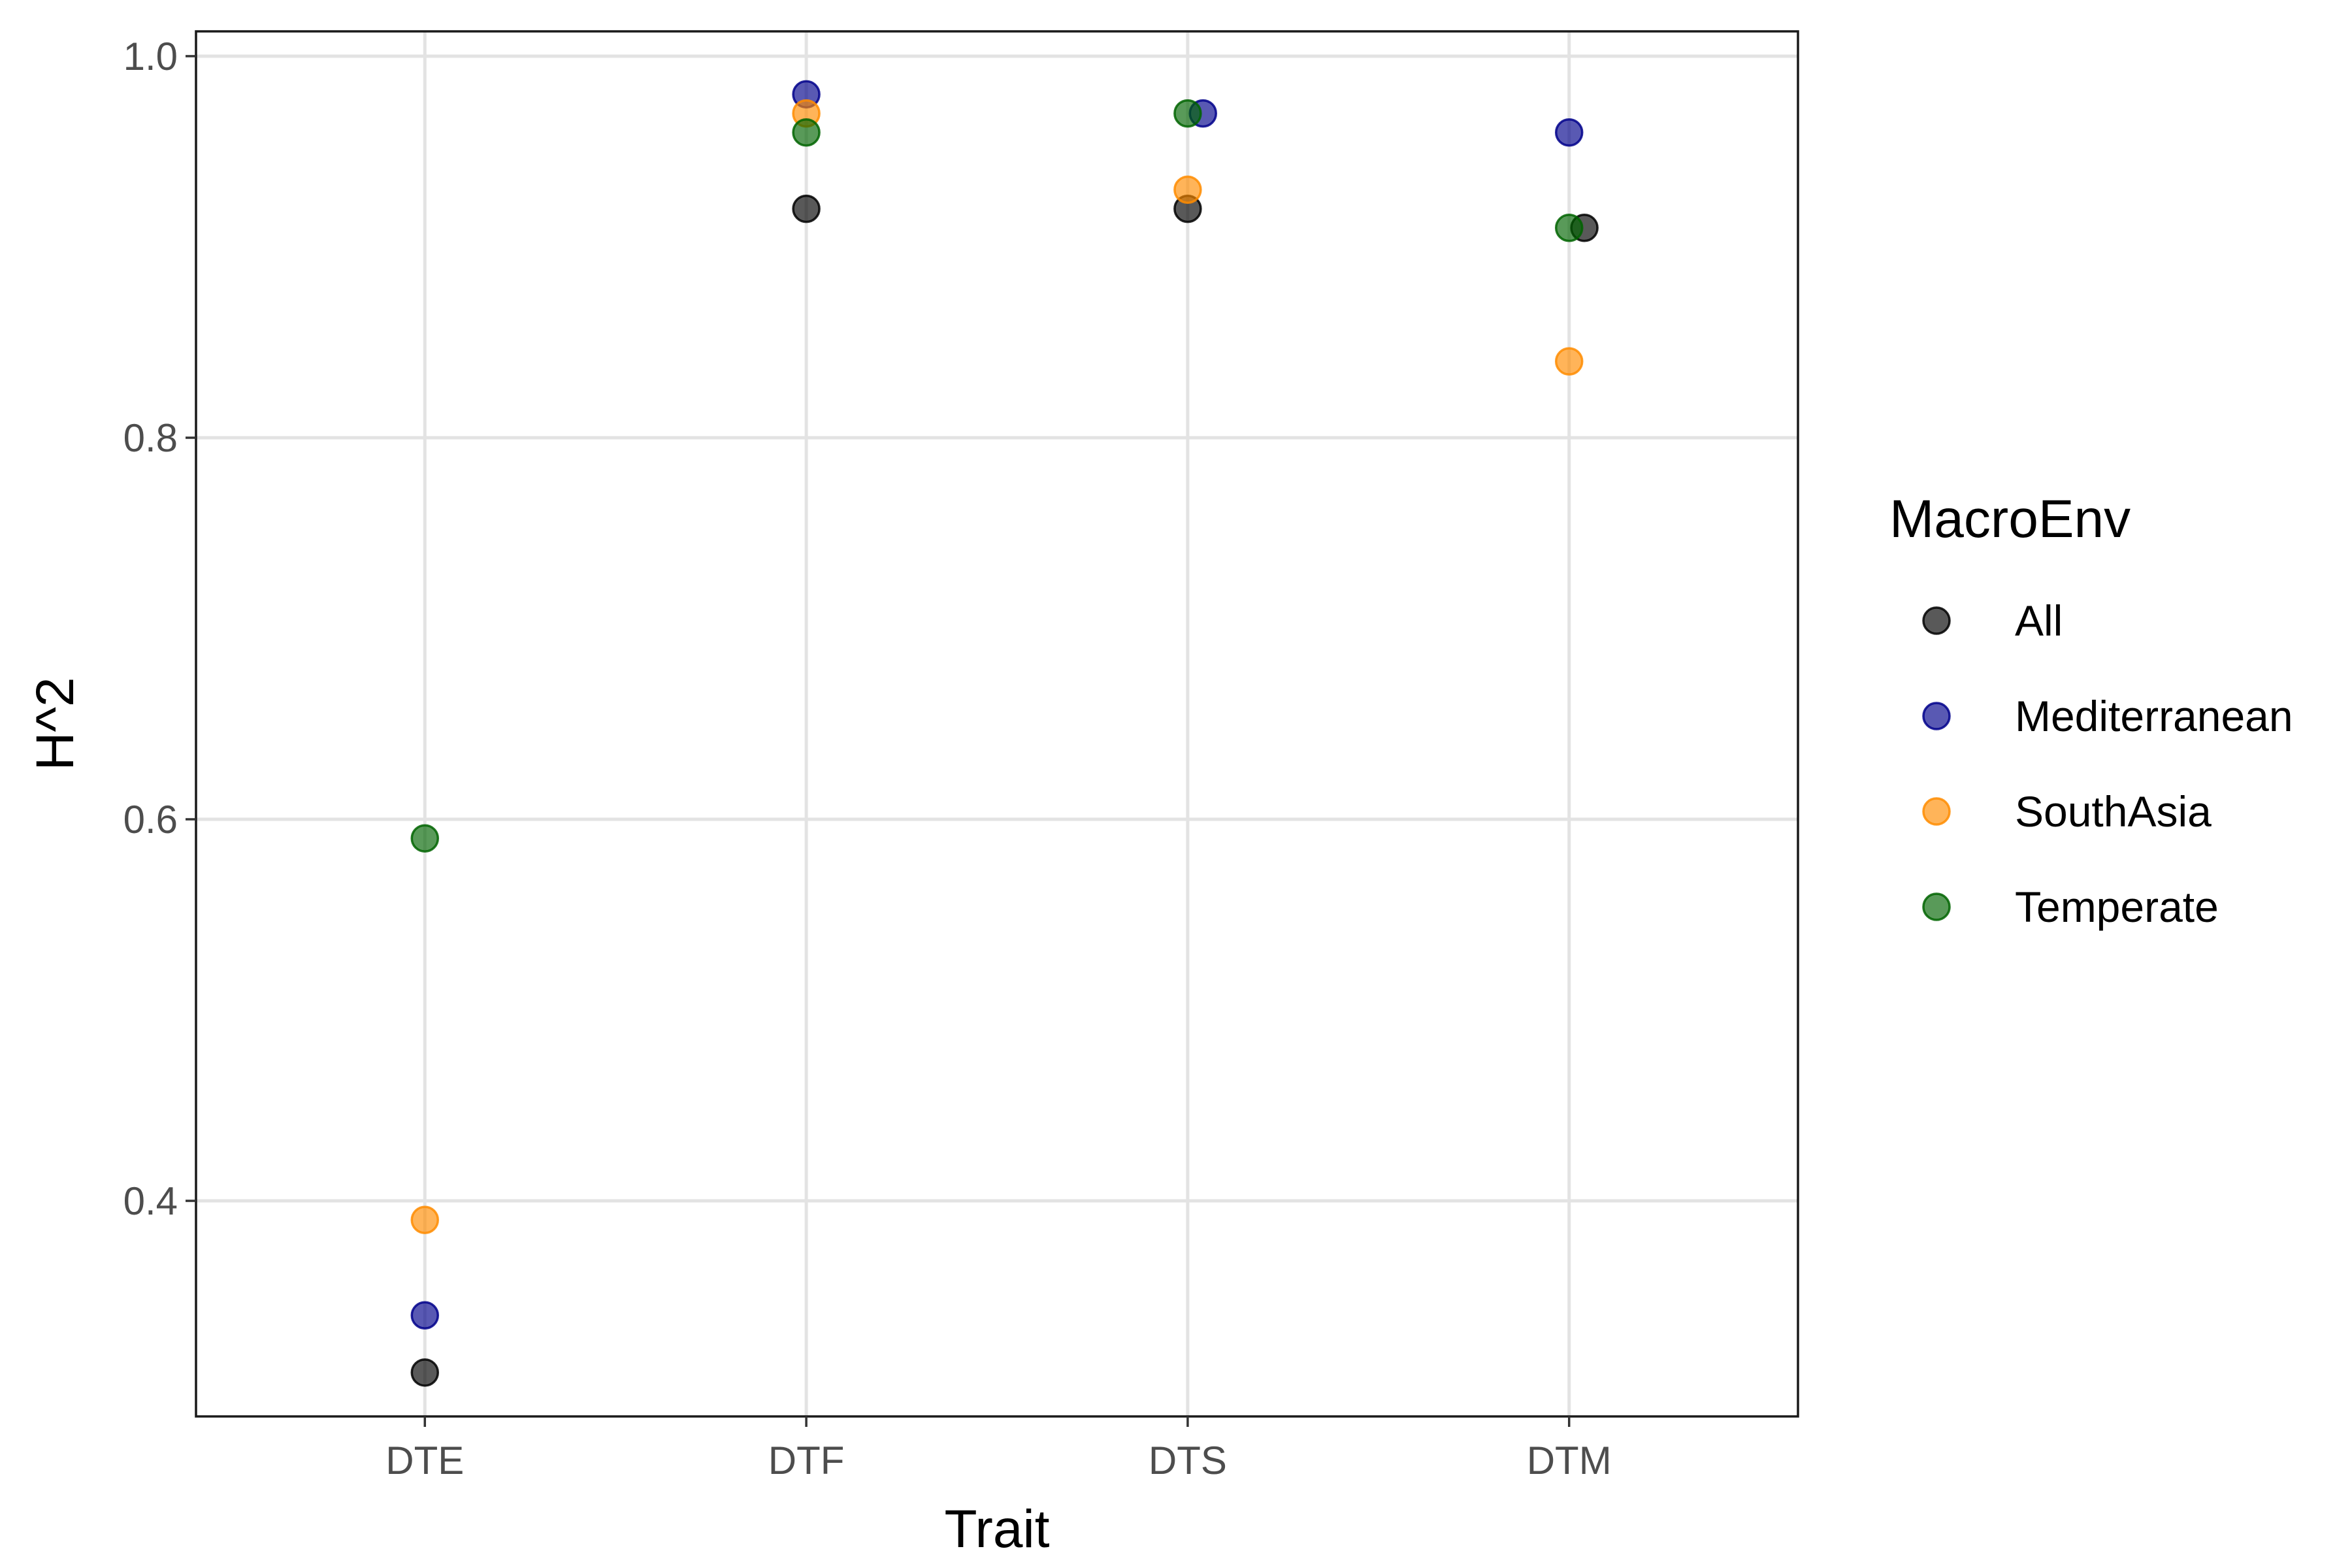 The height and width of the screenshot is (1568, 2352). I want to click on y-tick-label: 1.0, so click(150, 56).